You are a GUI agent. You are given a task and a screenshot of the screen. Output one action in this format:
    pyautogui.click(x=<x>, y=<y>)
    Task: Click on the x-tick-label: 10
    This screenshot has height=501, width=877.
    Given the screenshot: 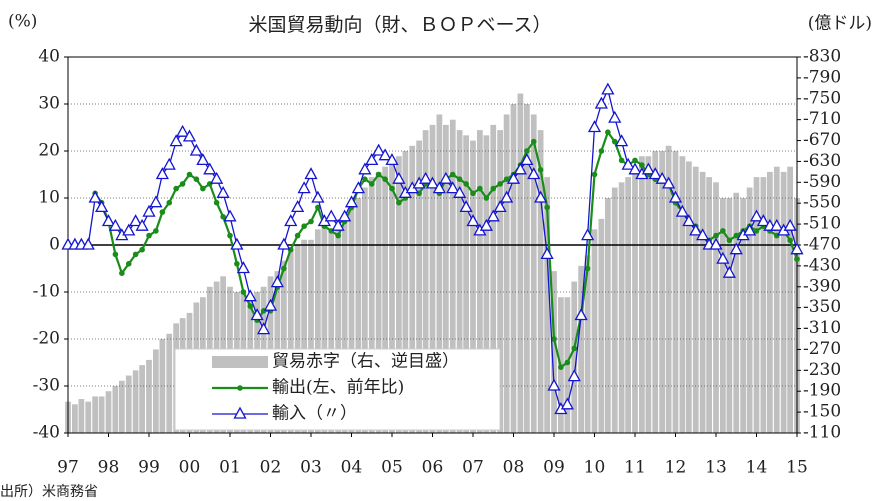 What is the action you would take?
    pyautogui.click(x=595, y=468)
    